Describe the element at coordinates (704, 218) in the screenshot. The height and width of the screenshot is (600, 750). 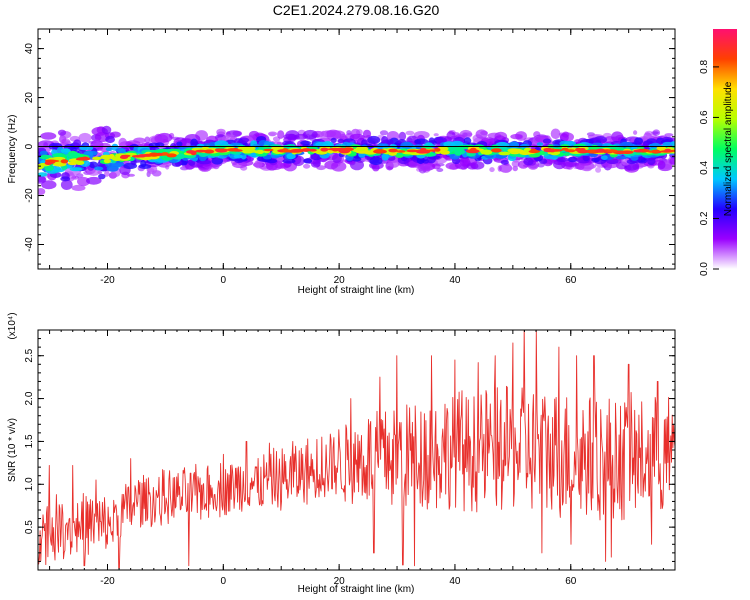
I see `colorbar-tick-label: 0.2` at that location.